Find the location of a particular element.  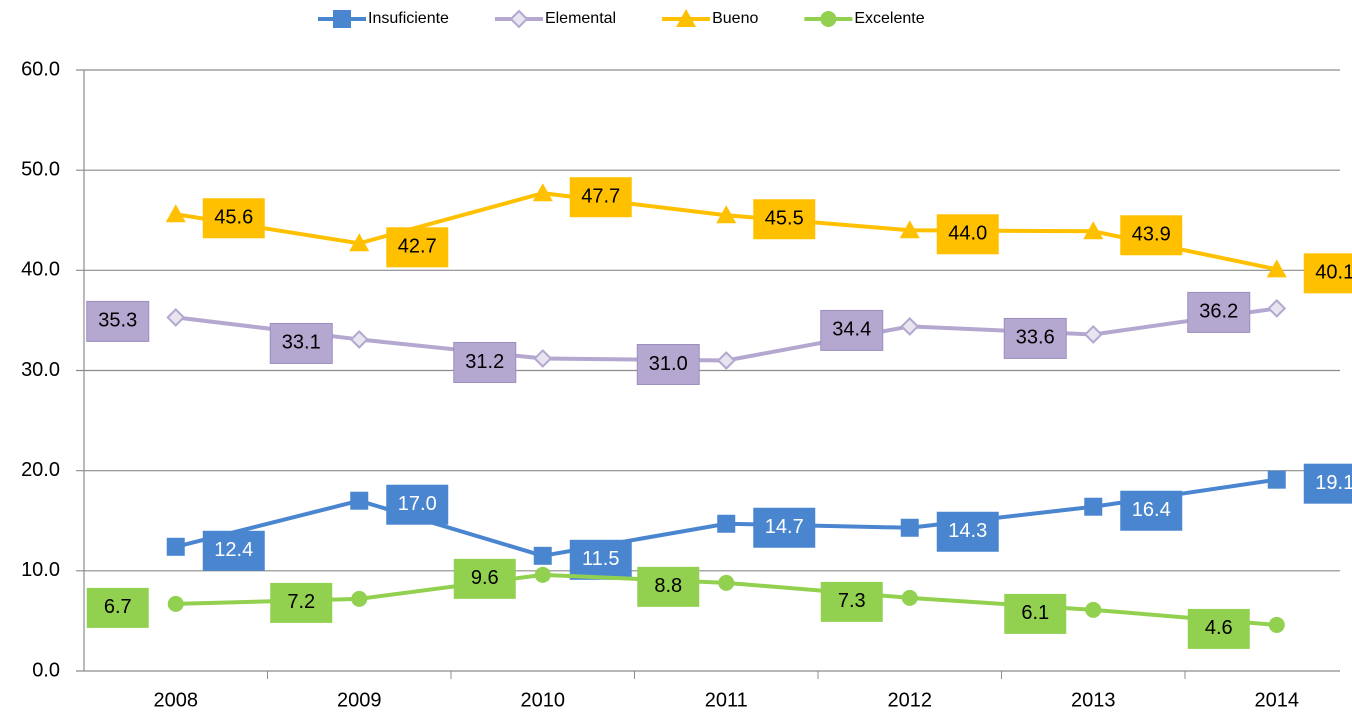

data-label: 33.1 is located at coordinates (301, 343).